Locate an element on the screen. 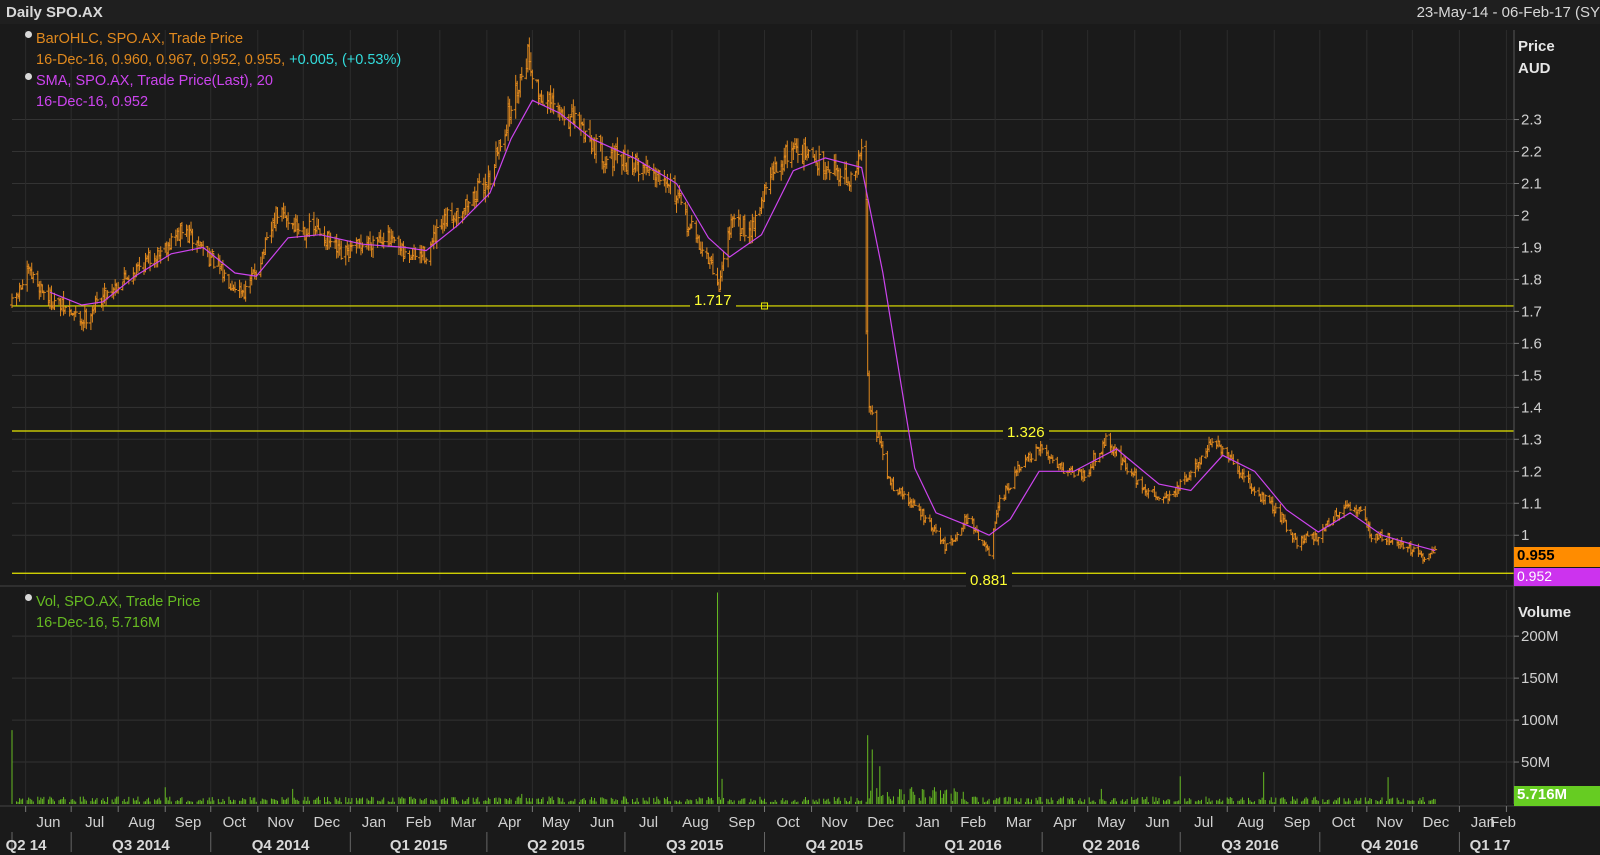 The image size is (1600, 855). last-volume-tag: 5.716M is located at coordinates (1557, 796).